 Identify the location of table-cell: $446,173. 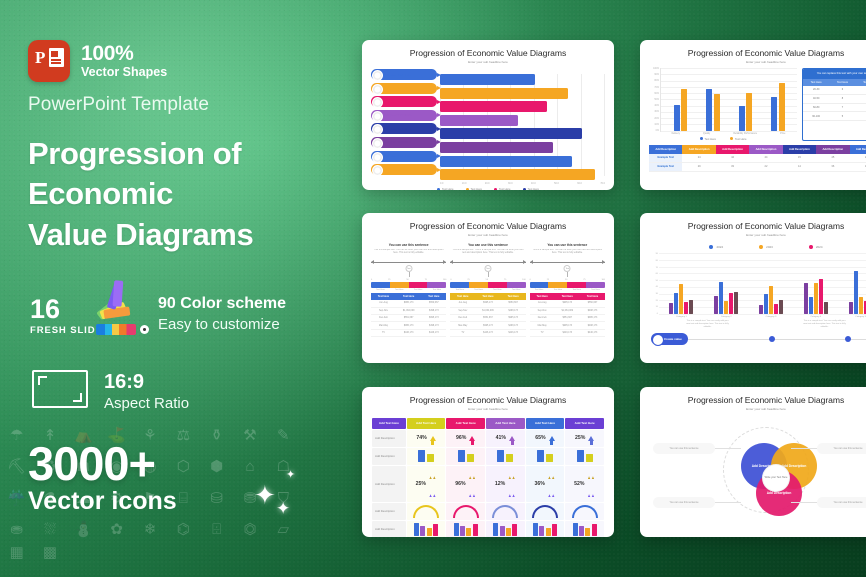
(567, 333).